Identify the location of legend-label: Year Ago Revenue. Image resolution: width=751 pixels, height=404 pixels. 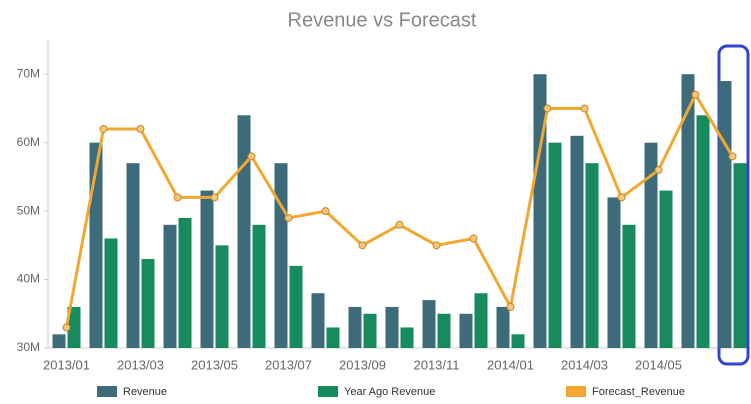
(389, 392).